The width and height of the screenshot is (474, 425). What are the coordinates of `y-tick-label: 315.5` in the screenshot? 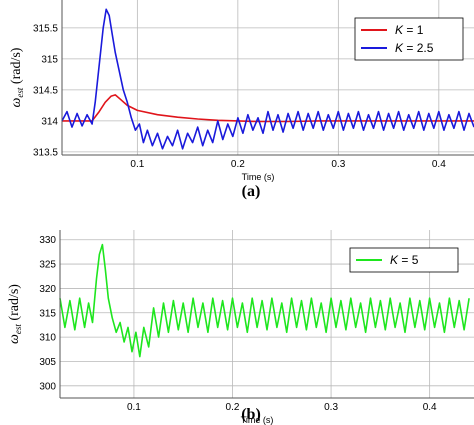 It's located at (45, 28).